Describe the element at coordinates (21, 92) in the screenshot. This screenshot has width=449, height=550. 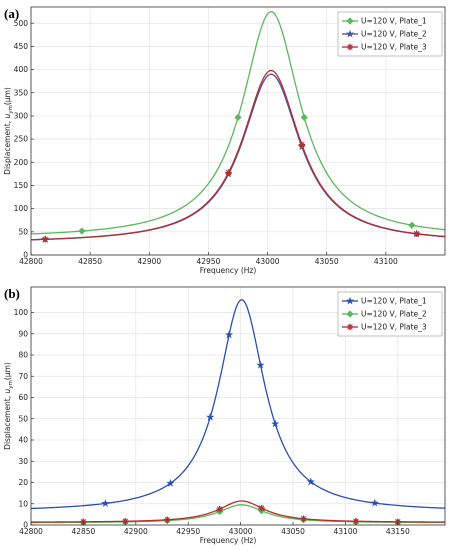
I see `y-tick-label: 350` at that location.